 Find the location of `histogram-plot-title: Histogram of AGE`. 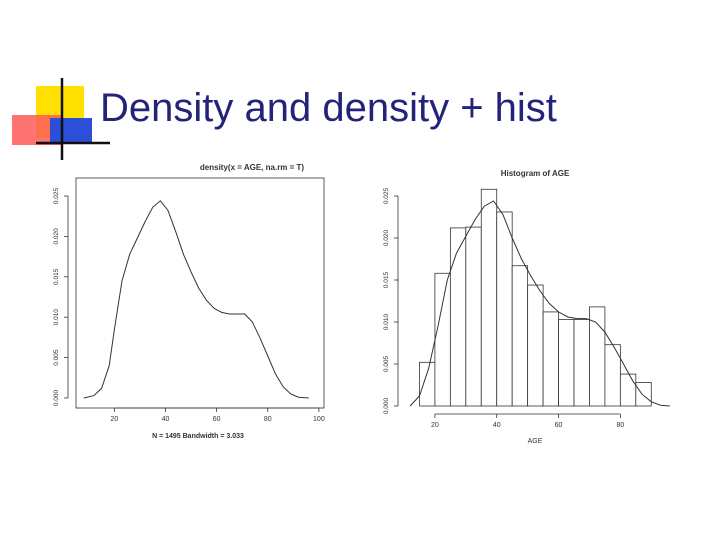

histogram-plot-title: Histogram of AGE is located at coordinates (535, 173).